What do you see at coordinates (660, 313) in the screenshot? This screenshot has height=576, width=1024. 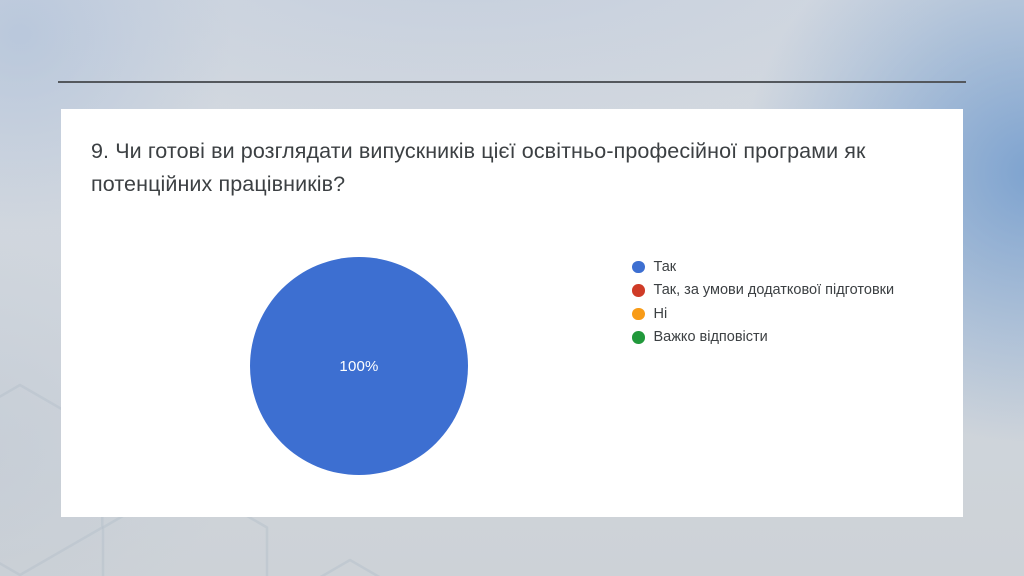 I see `legend-label: Ні` at bounding box center [660, 313].